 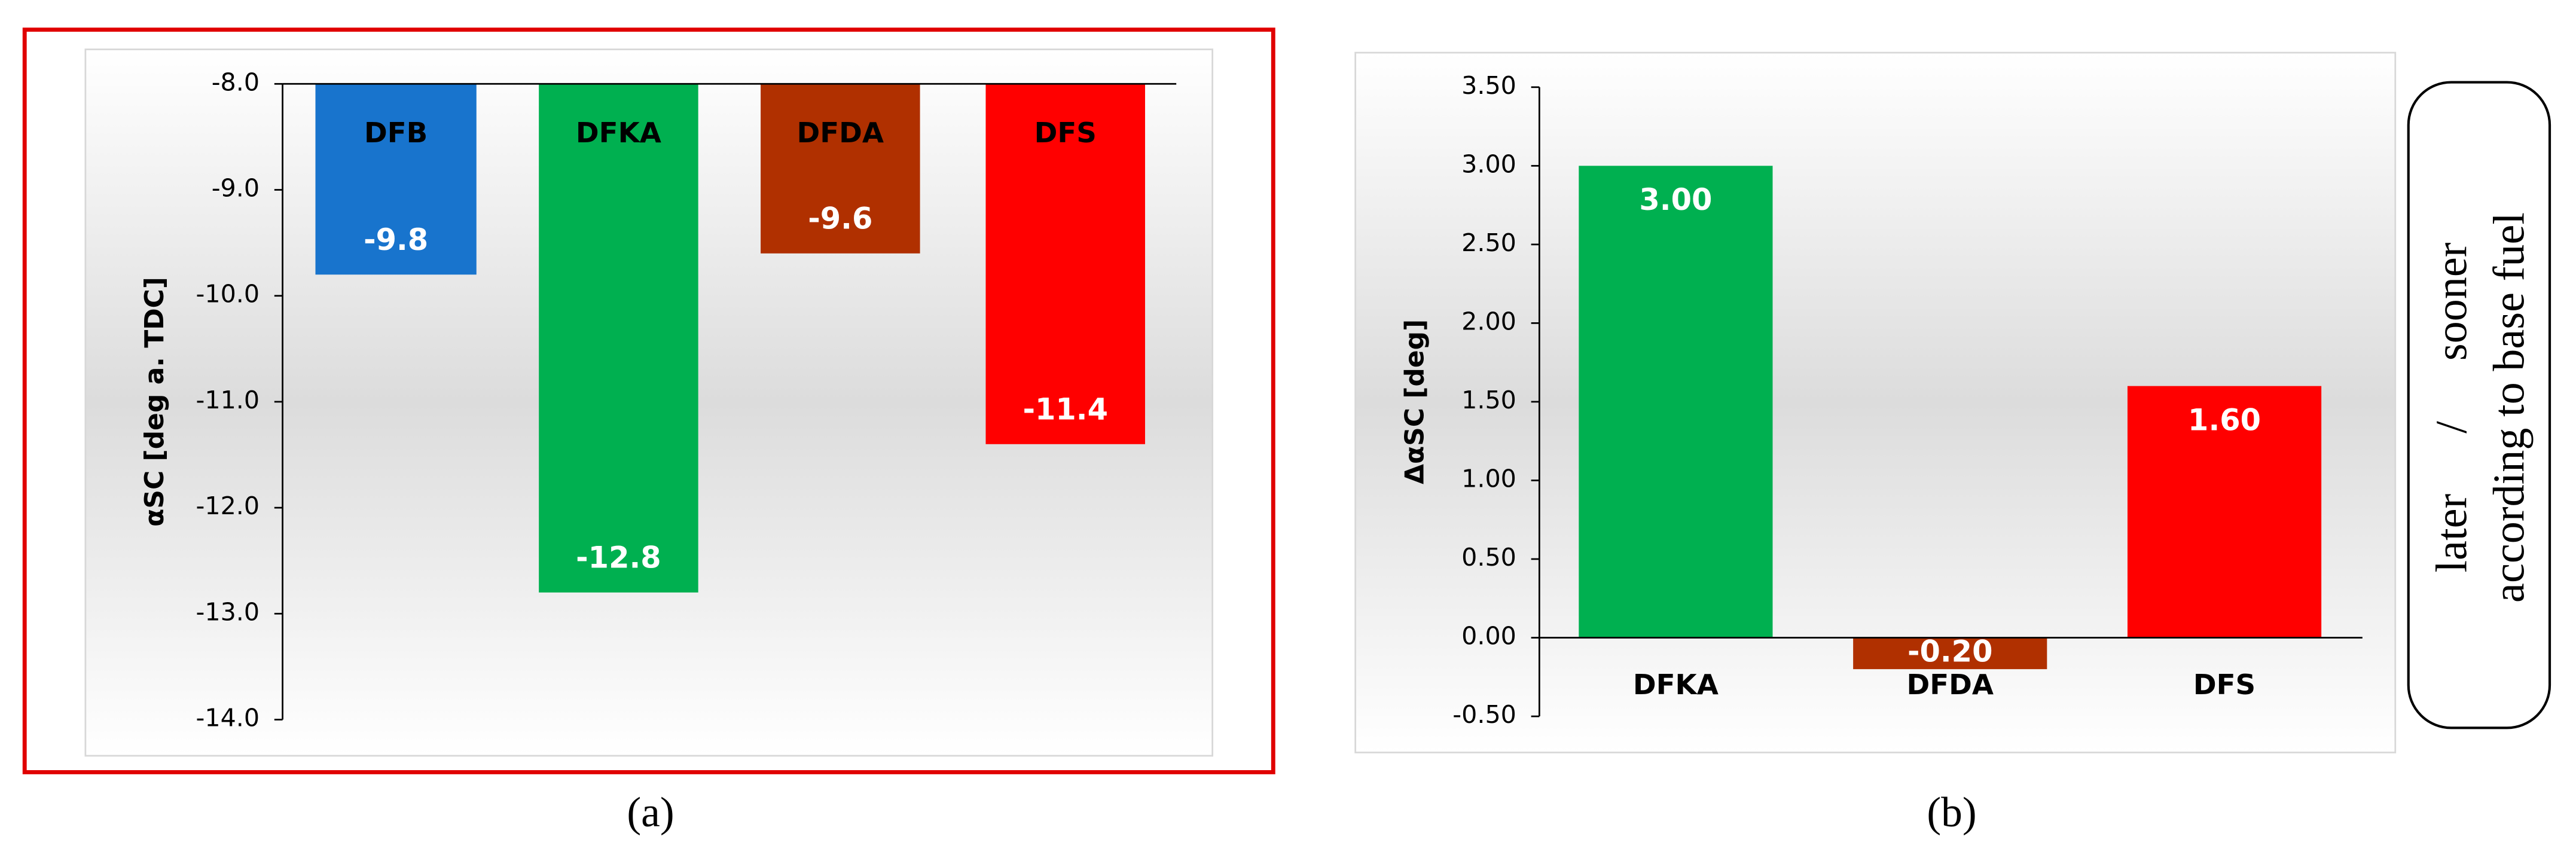 What do you see at coordinates (1489, 636) in the screenshot?
I see `y-tick-label: 0.00` at bounding box center [1489, 636].